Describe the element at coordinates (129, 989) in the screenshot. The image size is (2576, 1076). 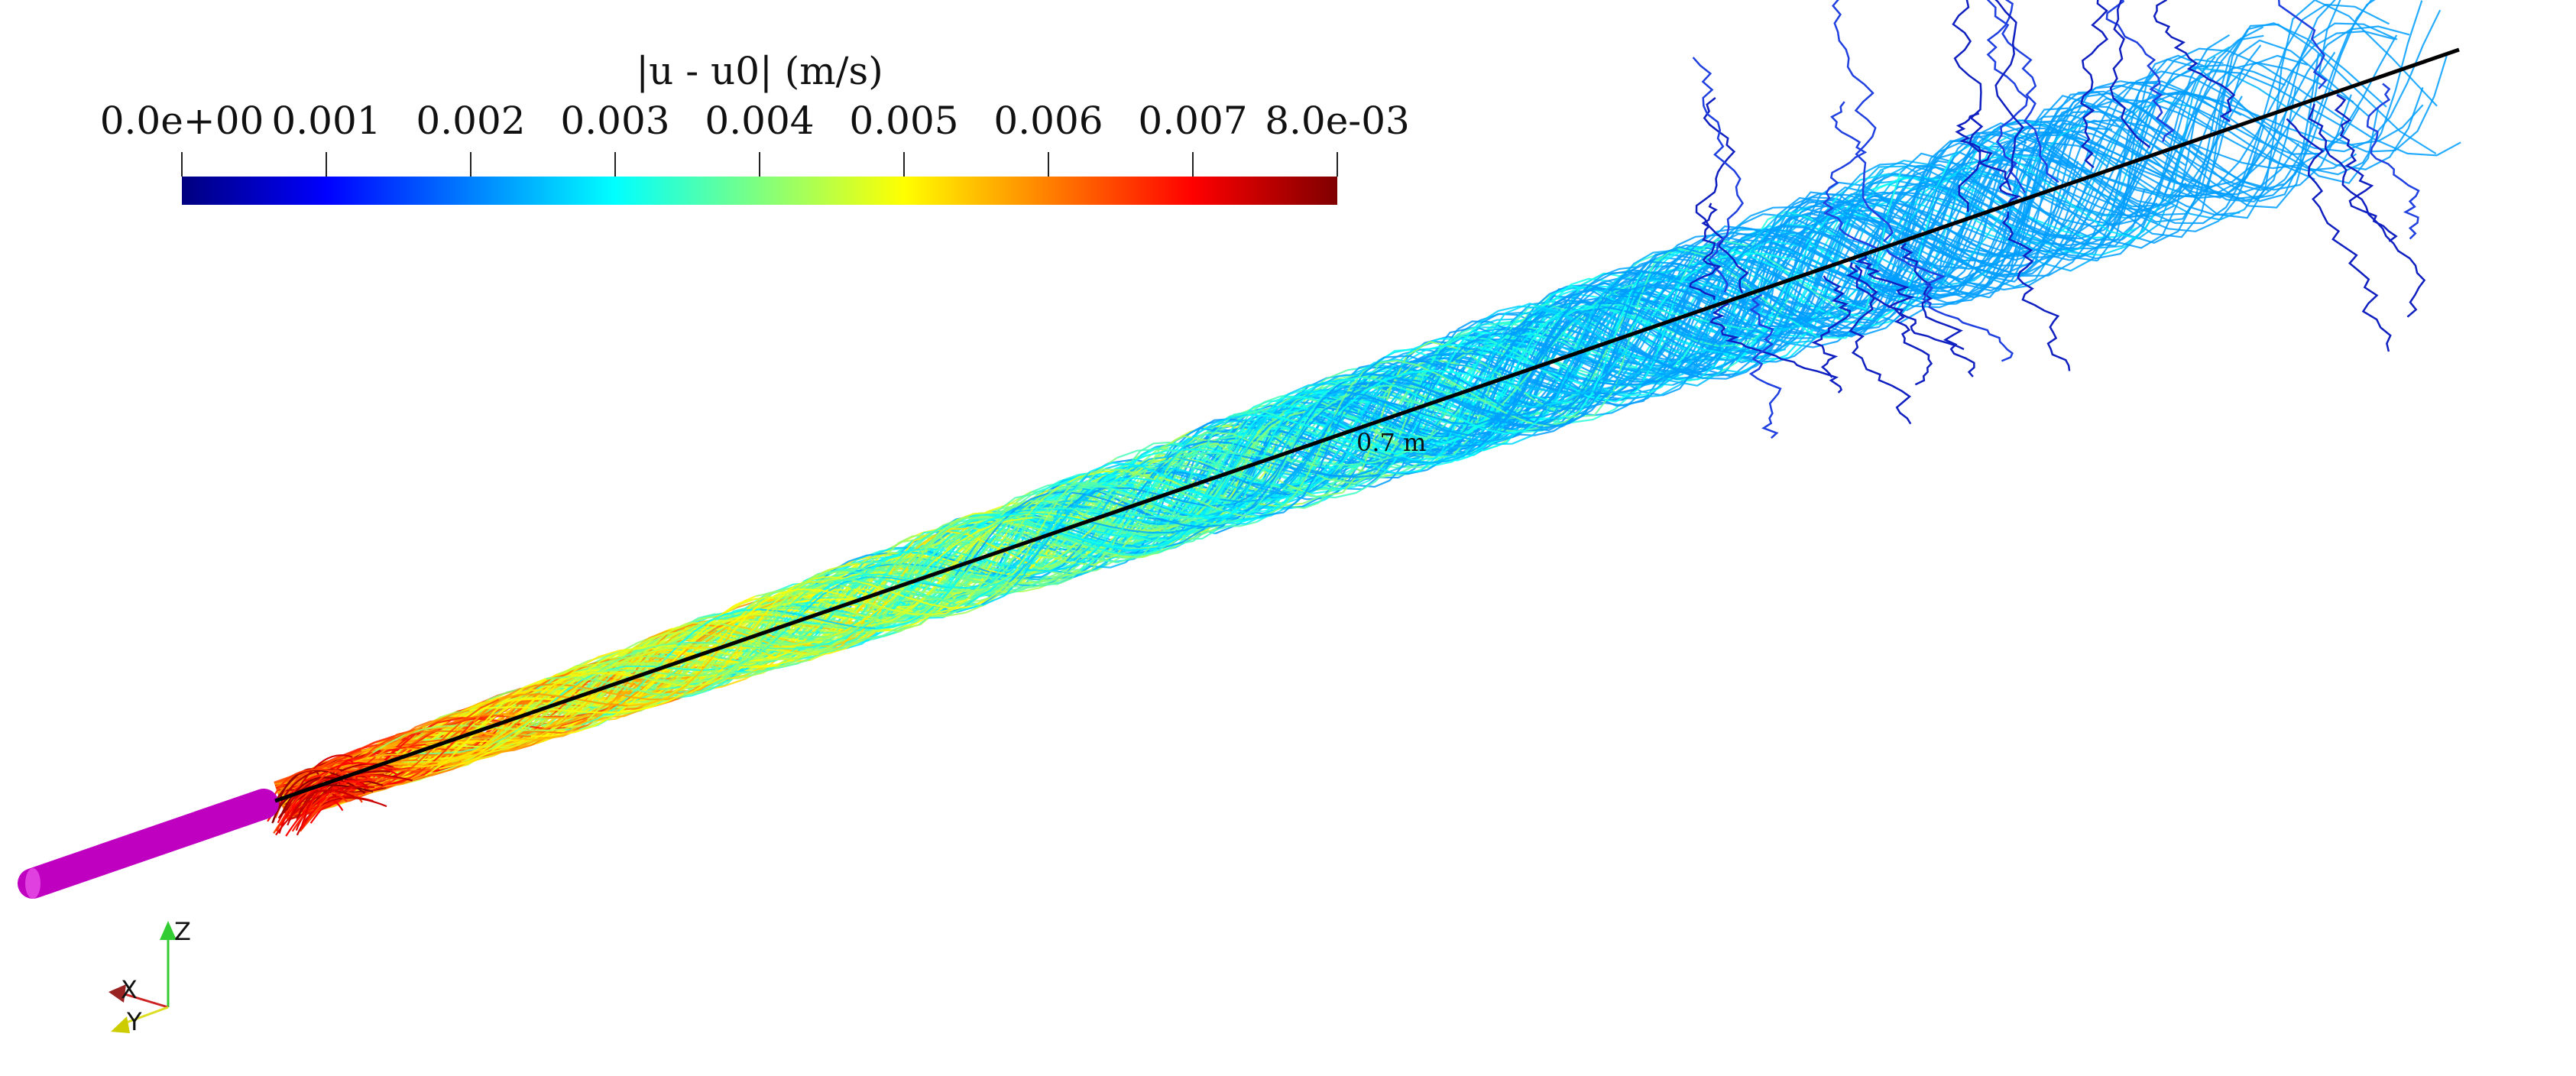
I see `x-label: X` at that location.